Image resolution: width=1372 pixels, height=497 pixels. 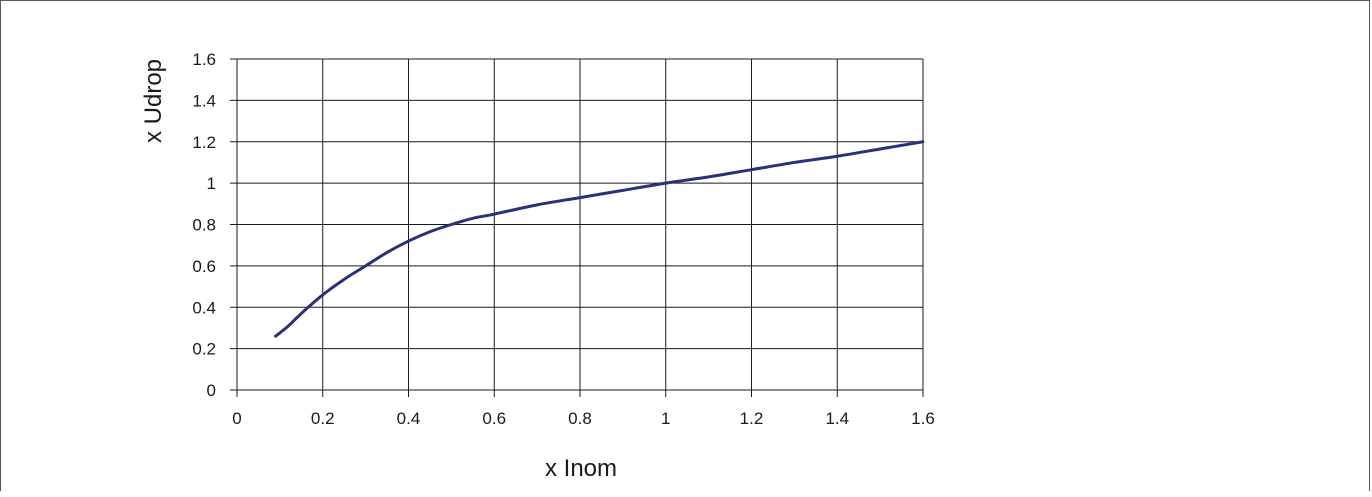 I want to click on x-tick-label-6: 1.2, so click(x=752, y=418).